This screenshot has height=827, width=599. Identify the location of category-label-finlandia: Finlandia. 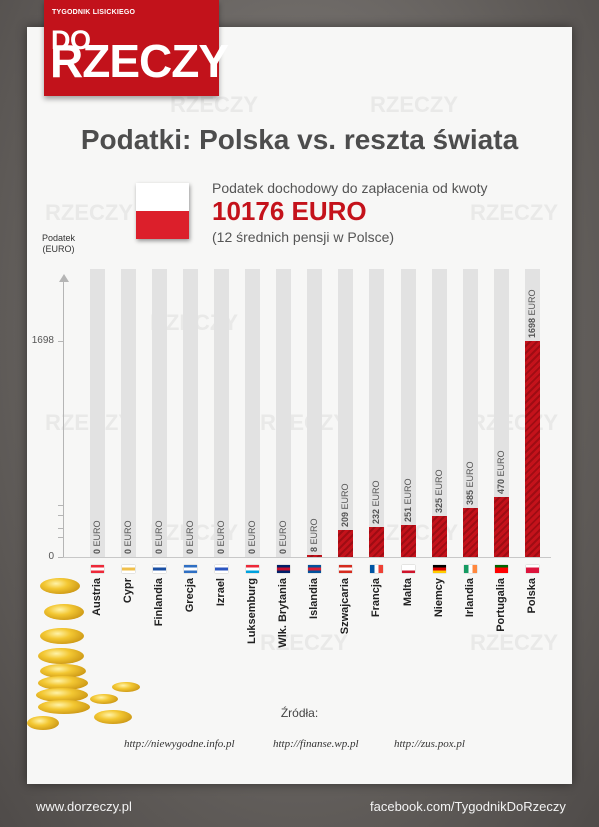
(159, 602).